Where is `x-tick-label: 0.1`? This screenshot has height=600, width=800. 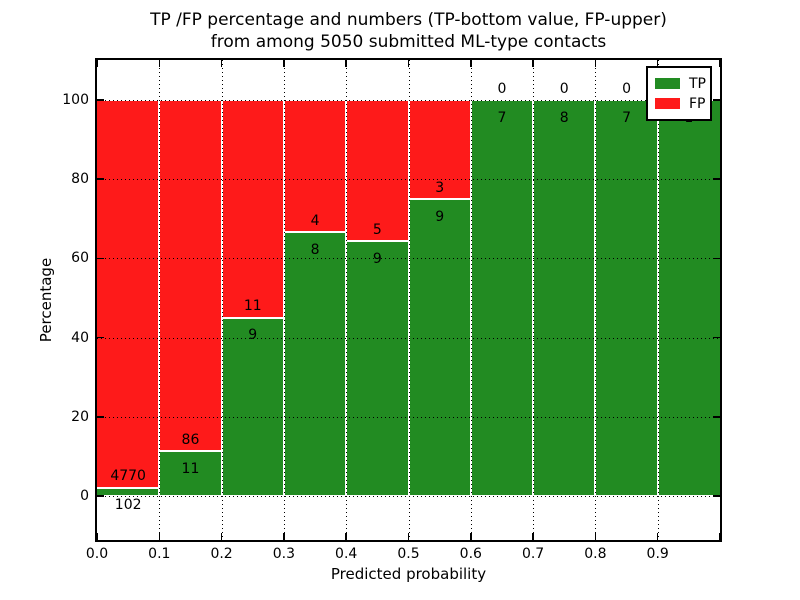
x-tick-label: 0.1 is located at coordinates (159, 554).